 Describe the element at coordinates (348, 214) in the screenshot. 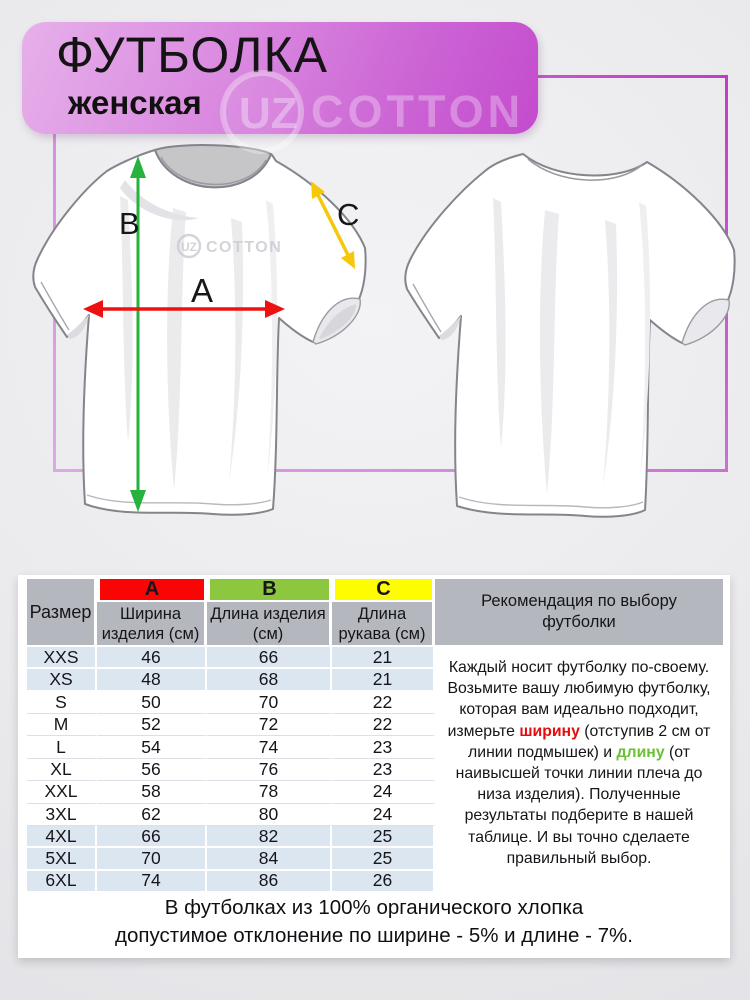

I see `label-c: C` at that location.